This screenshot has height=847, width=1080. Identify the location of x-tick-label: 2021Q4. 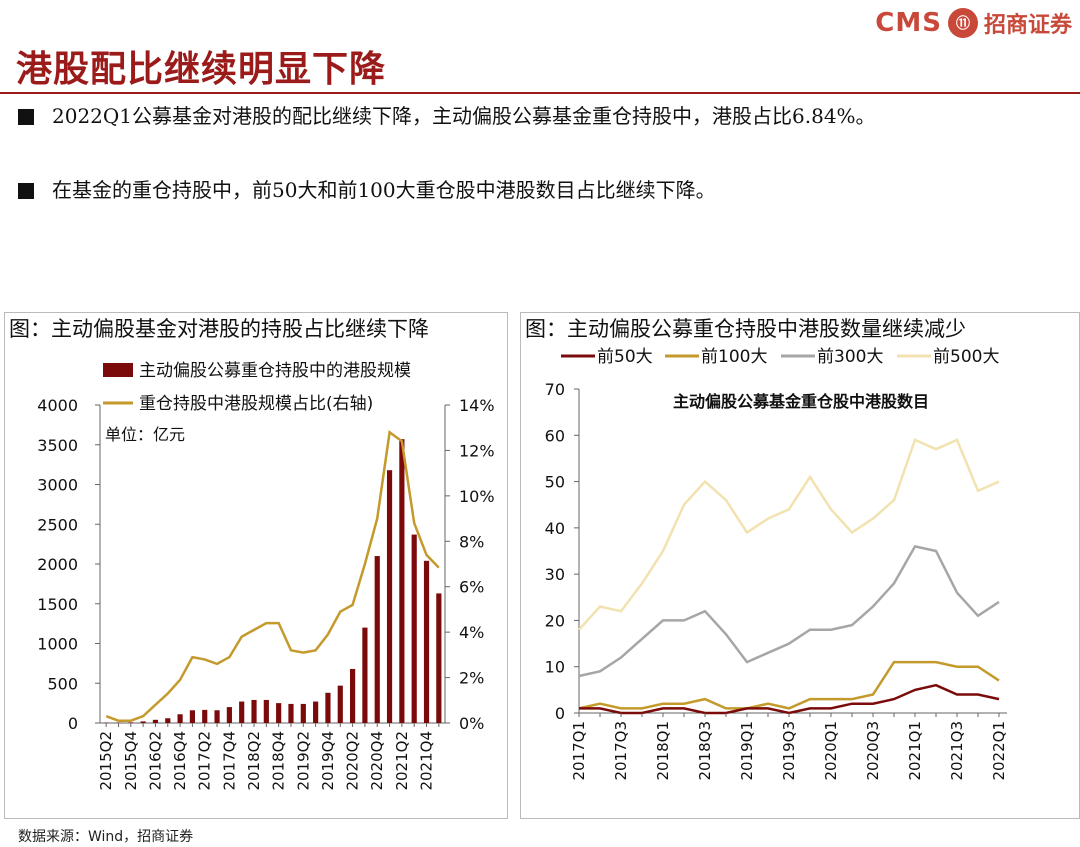
(427, 761).